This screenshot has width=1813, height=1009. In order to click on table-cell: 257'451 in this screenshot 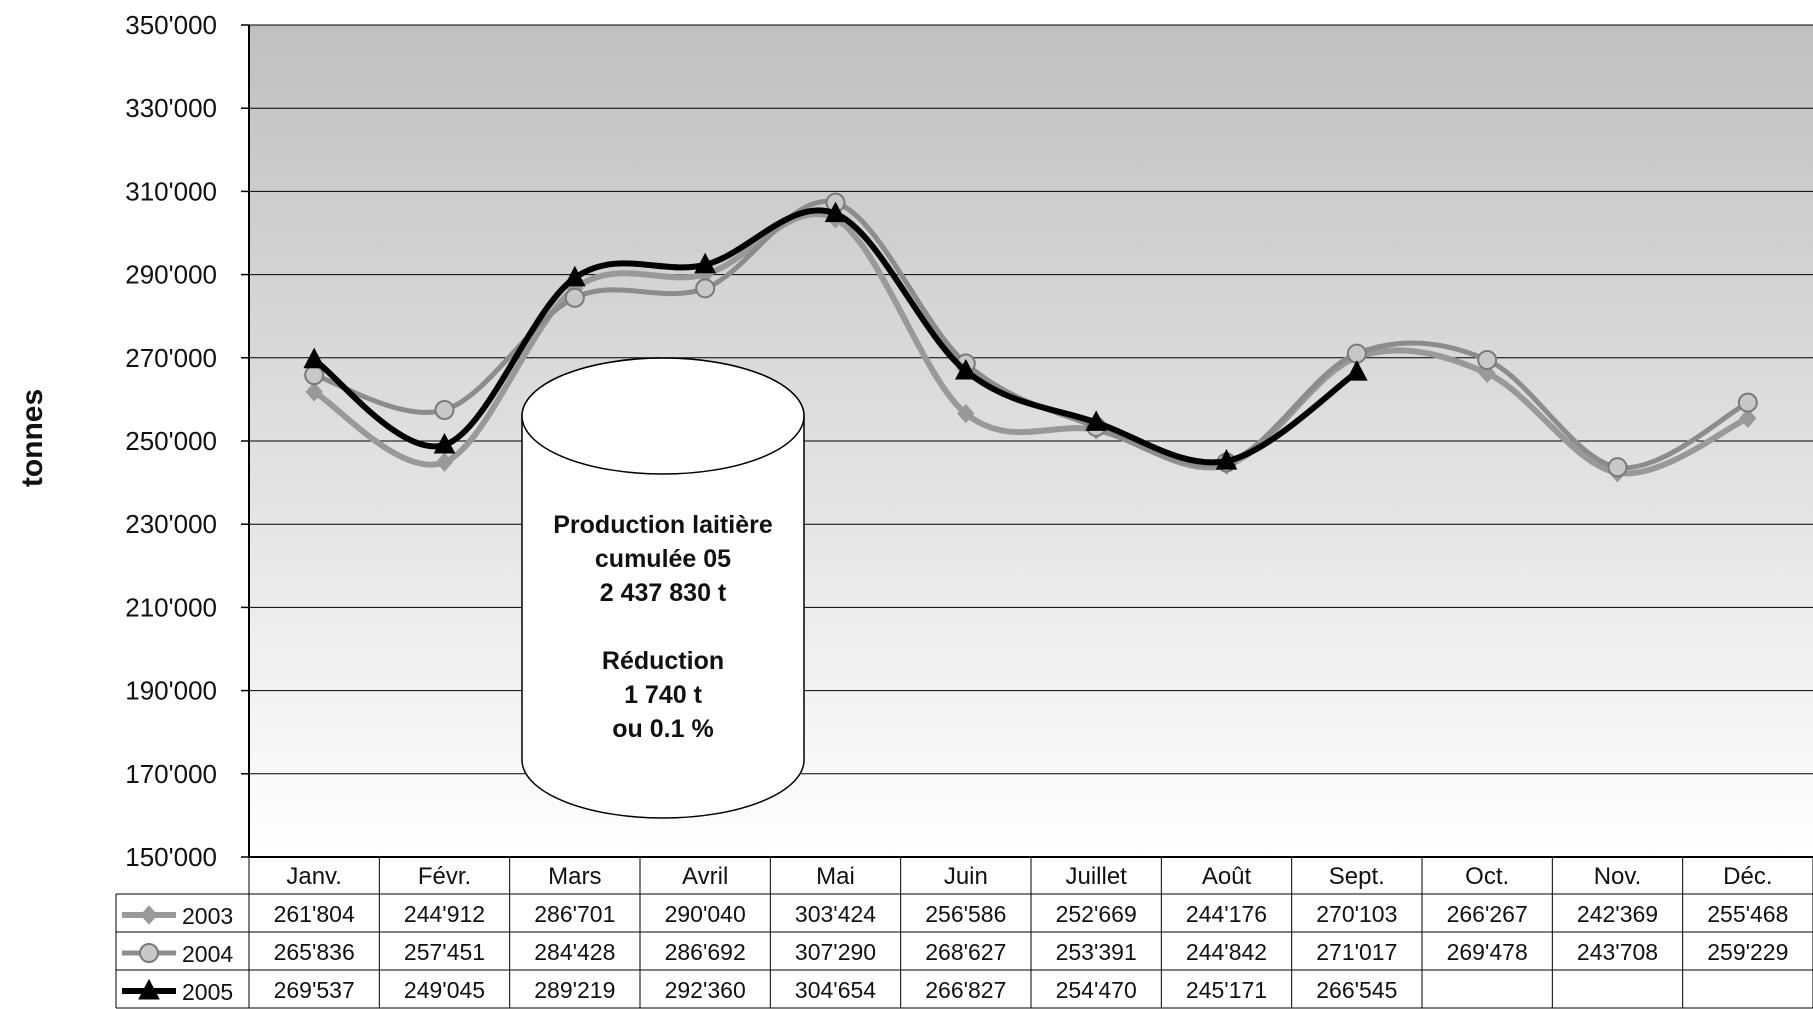, I will do `click(444, 952)`.